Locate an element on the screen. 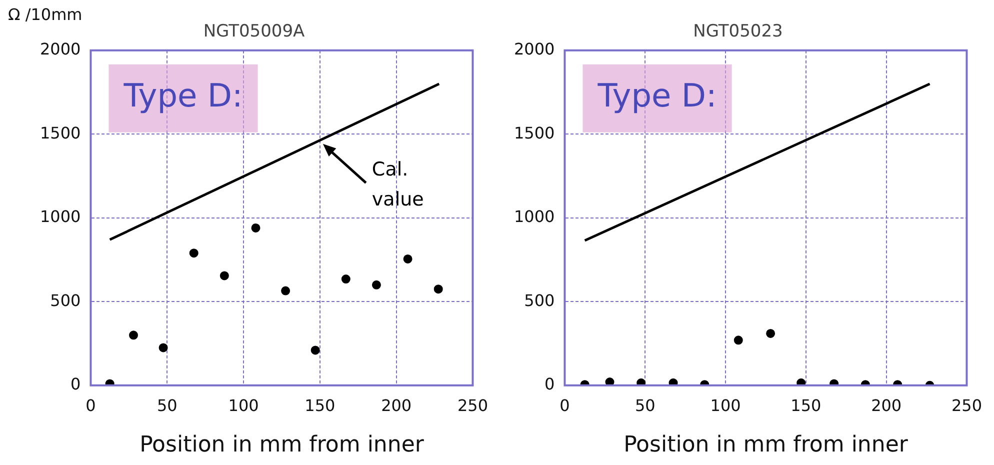  annotation: Cal. value is located at coordinates (398, 184).